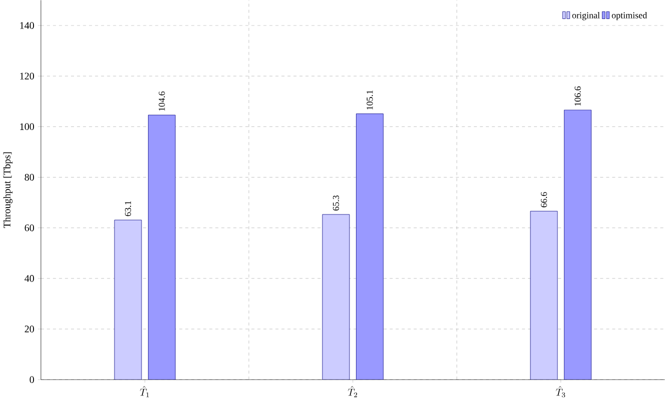  I want to click on y-tick-label: 0, so click(32, 380).